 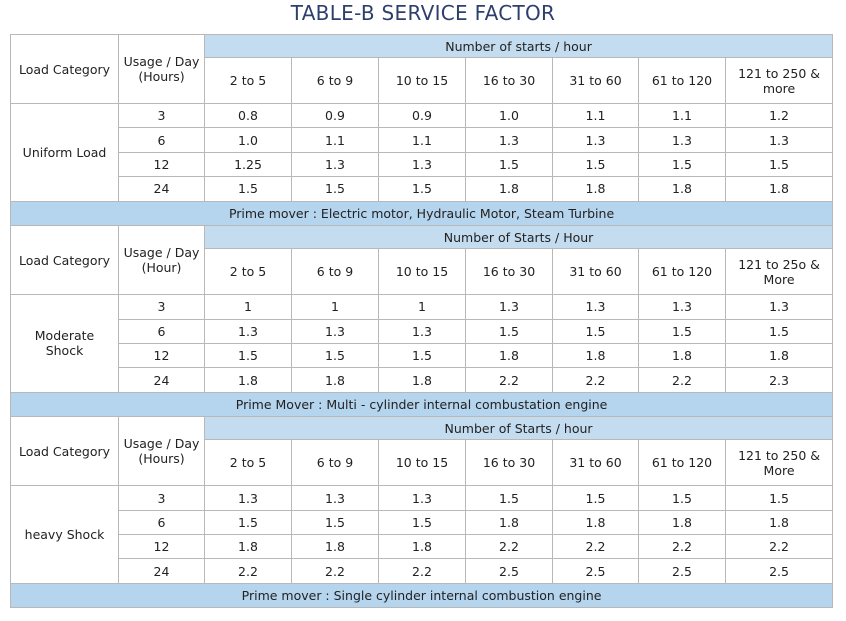 I want to click on usage-header: Usage / Day (Hour), so click(x=161, y=260).